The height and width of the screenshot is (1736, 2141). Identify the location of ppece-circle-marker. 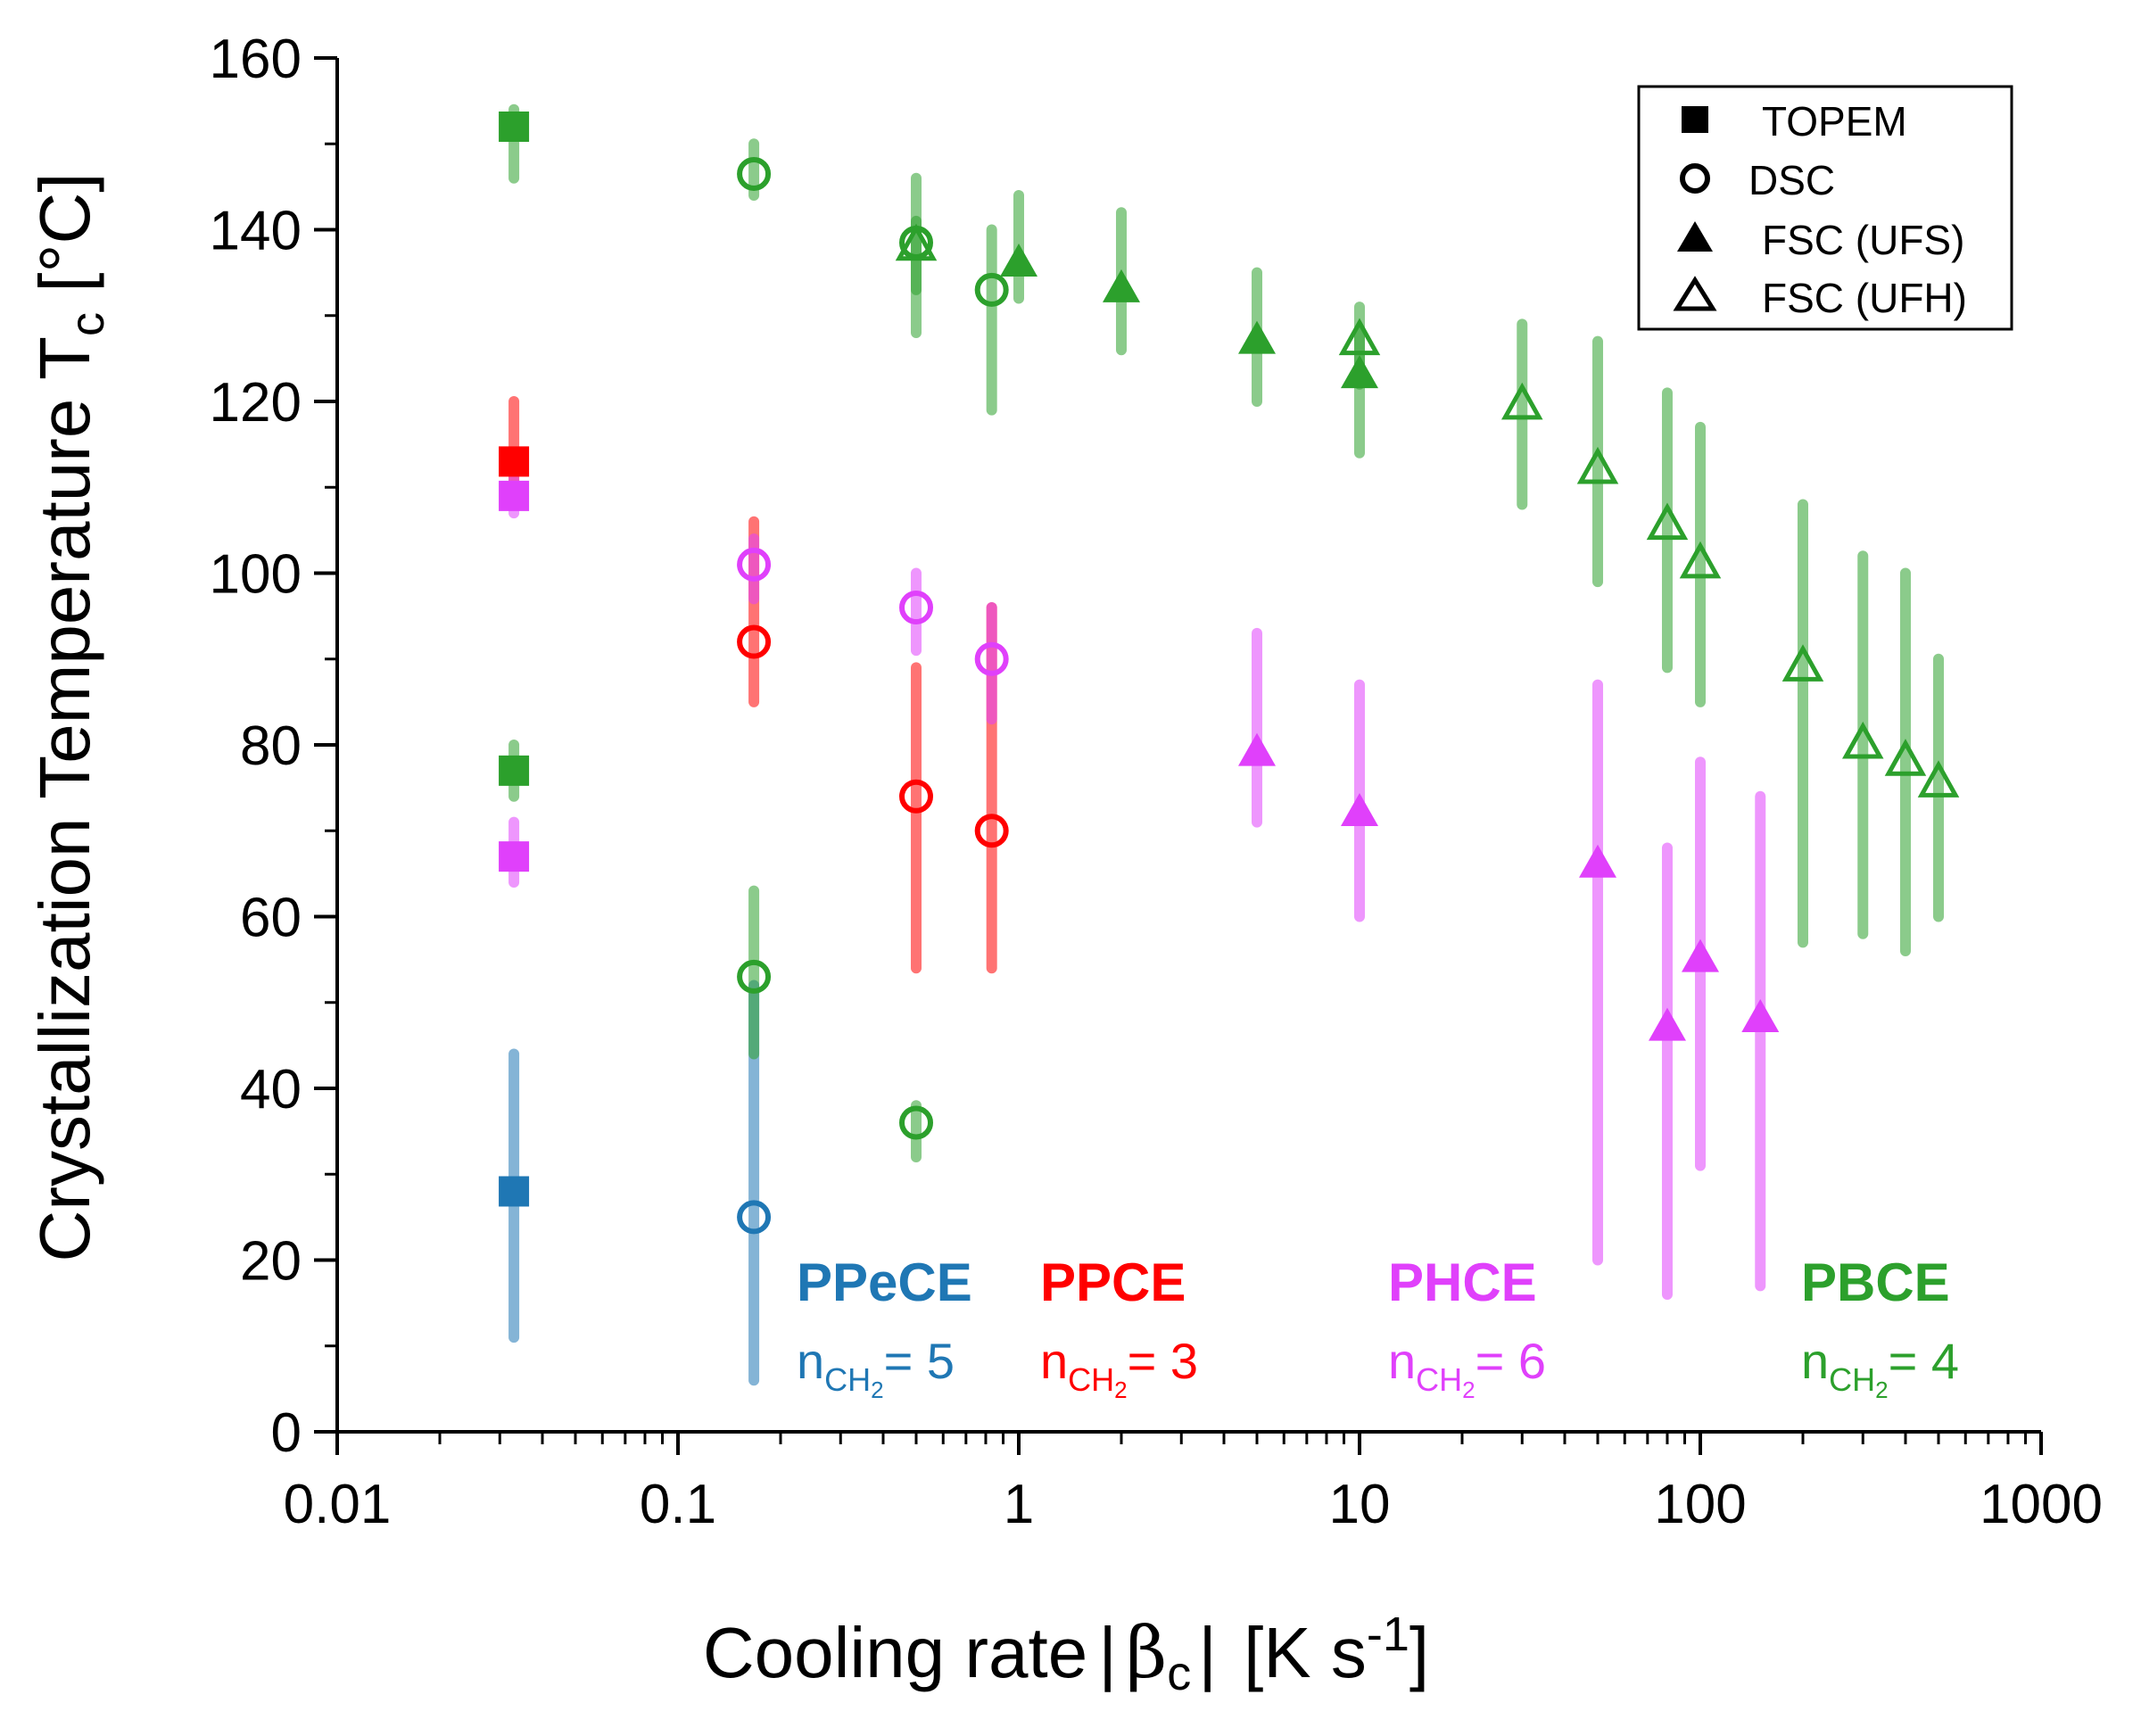
(754, 1217).